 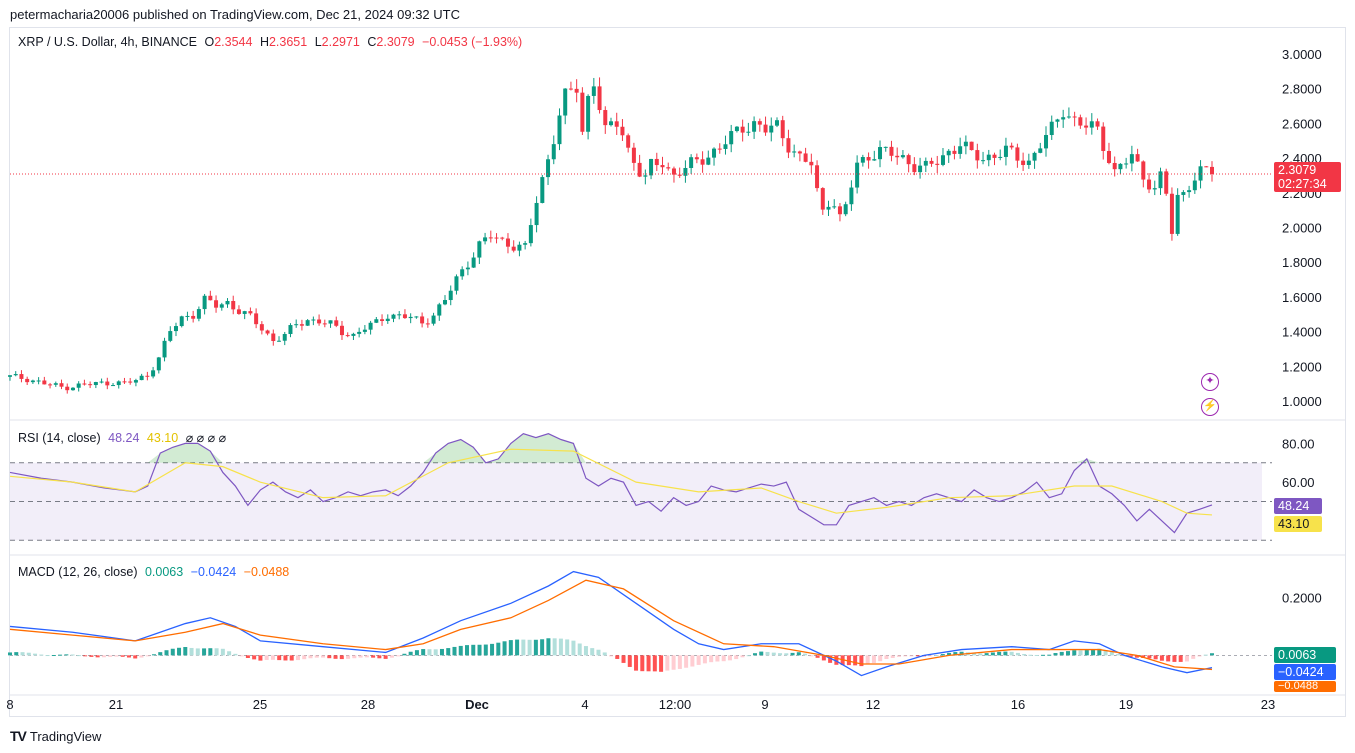 I want to click on macd-hist-axis-label: 0.0063, so click(x=1305, y=655).